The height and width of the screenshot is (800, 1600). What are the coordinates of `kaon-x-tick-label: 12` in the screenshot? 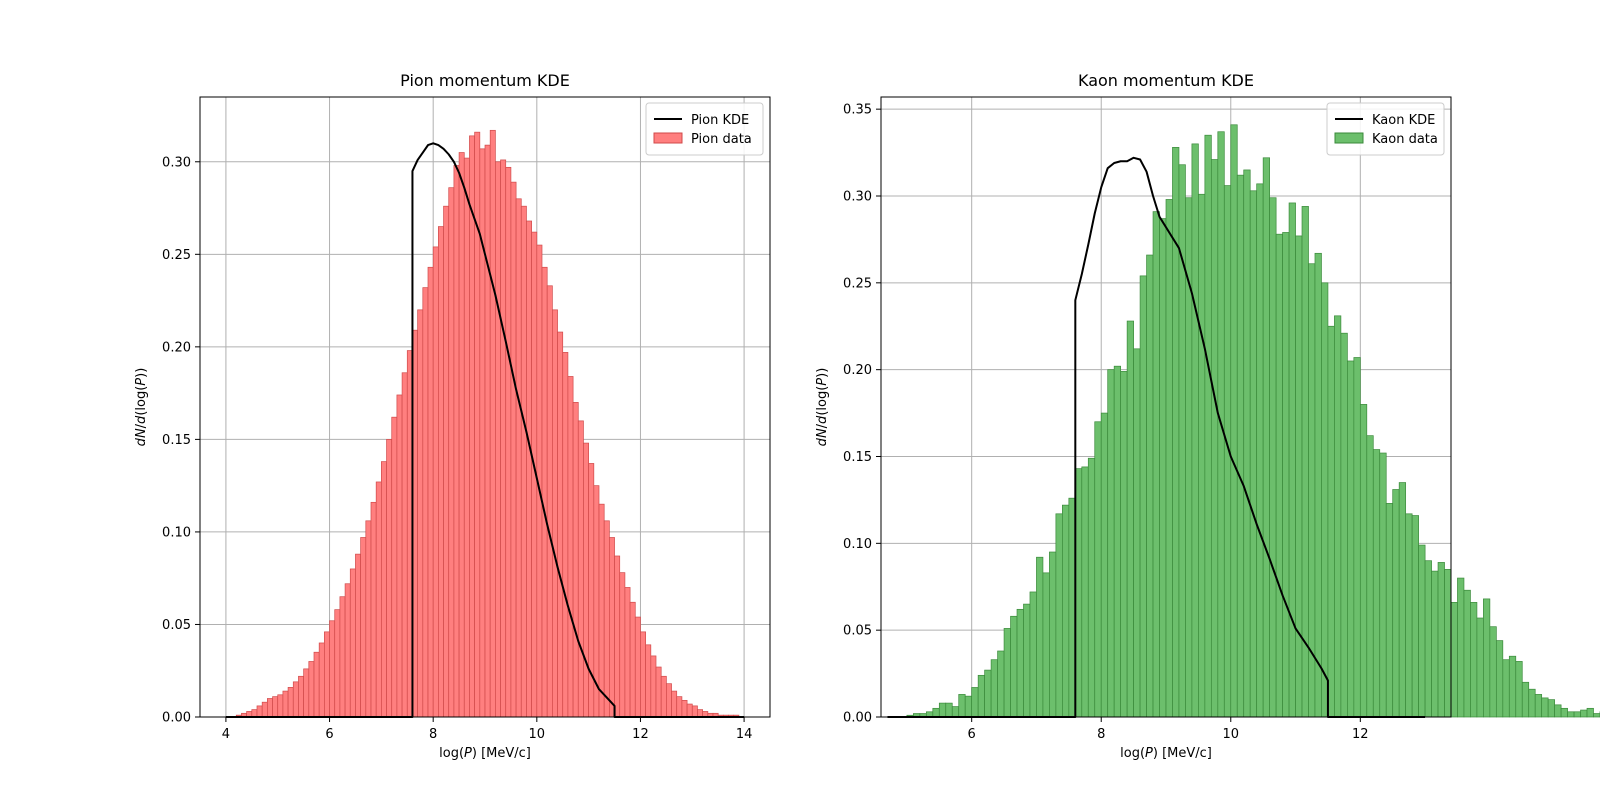 It's located at (1360, 734).